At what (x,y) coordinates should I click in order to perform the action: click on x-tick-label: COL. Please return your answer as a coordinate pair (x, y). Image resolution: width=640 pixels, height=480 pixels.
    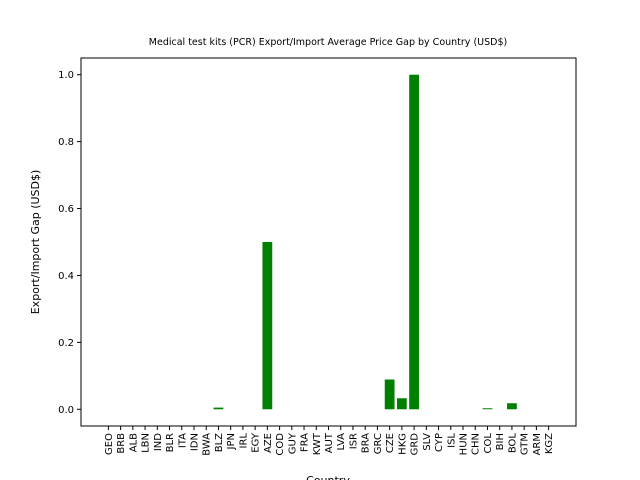
    Looking at the image, I should click on (488, 443).